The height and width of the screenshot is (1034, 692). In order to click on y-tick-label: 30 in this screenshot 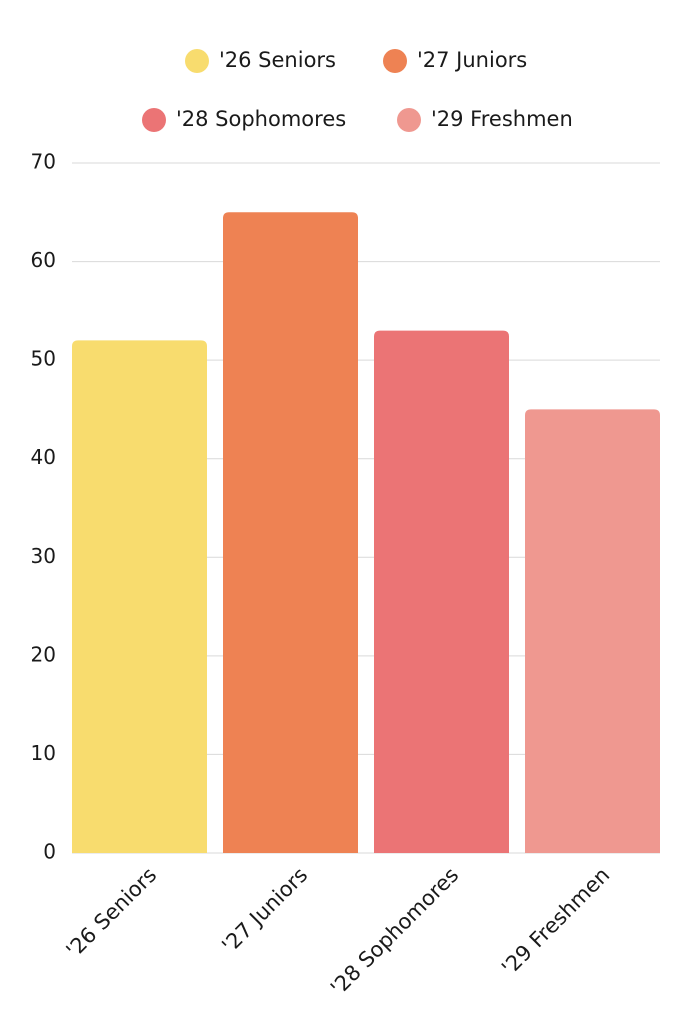, I will do `click(43, 556)`.